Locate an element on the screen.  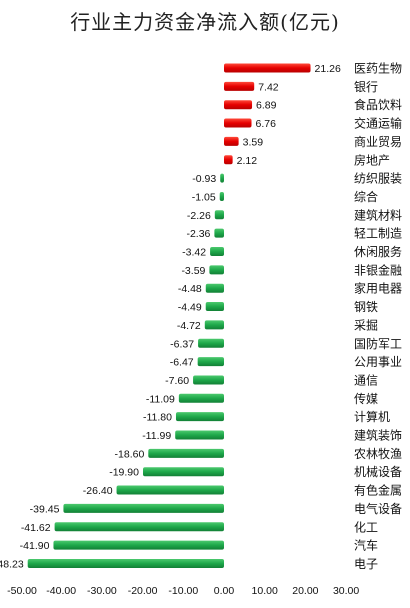
category-label: 采掘 is located at coordinates (366, 324).